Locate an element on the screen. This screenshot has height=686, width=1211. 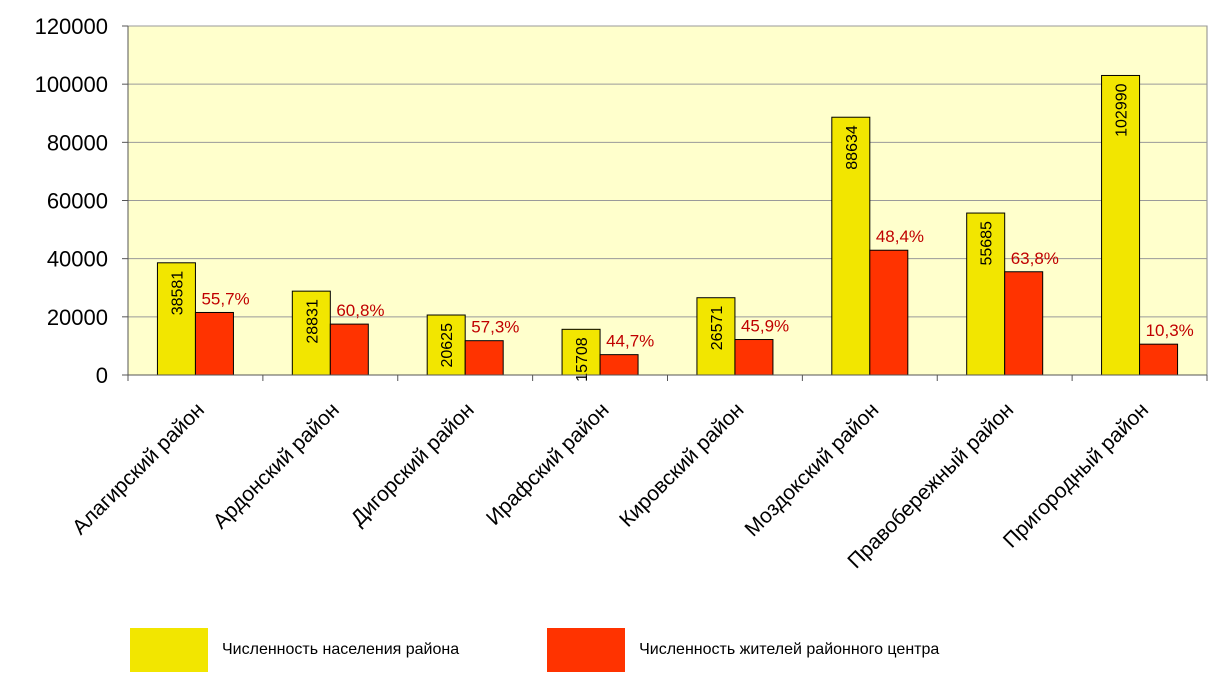
legend-item-population: Численность населения района is located at coordinates (294, 650).